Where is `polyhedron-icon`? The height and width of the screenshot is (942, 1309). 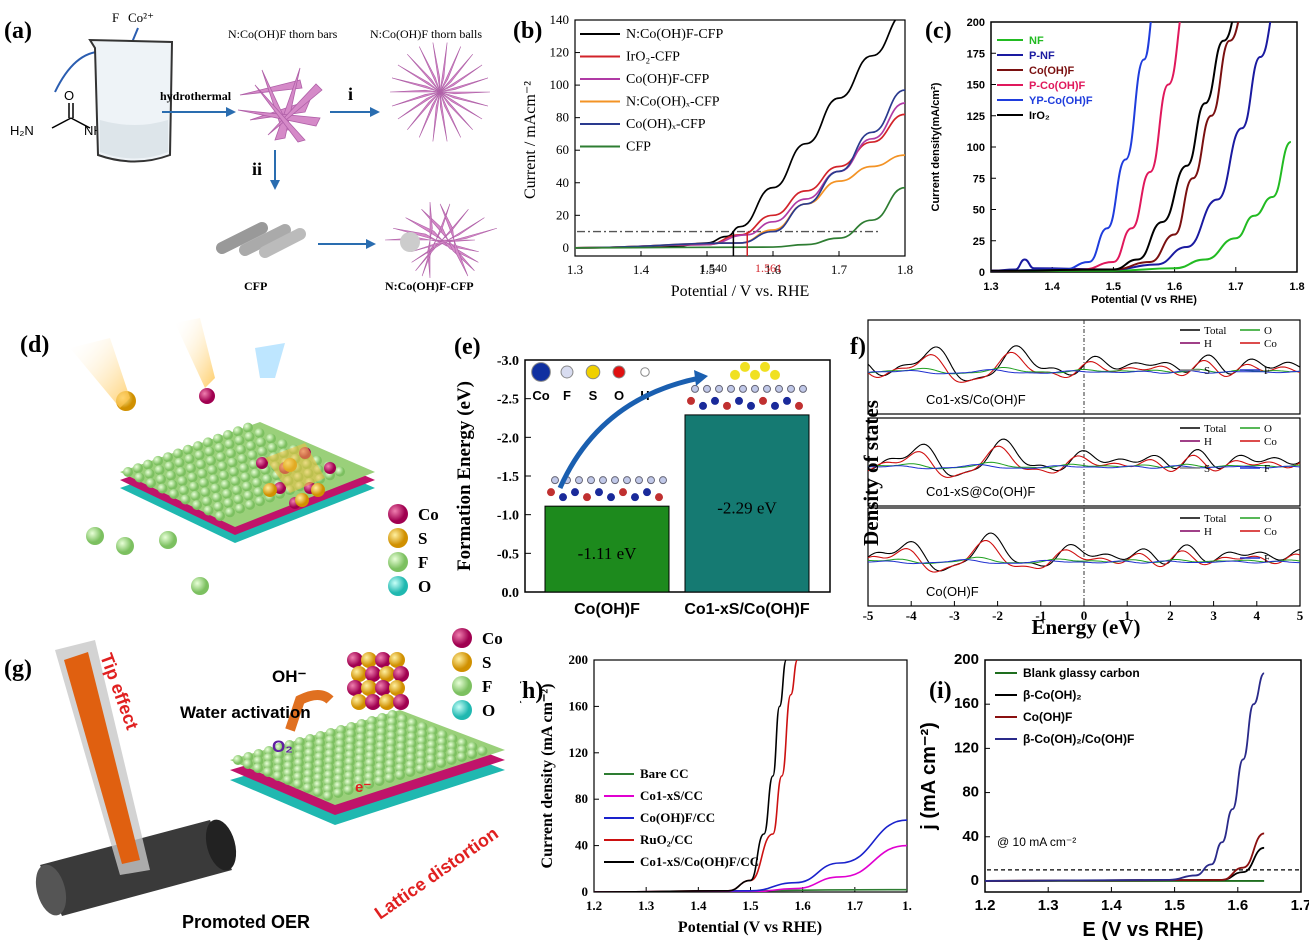 polyhedron-icon is located at coordinates (295, 468).